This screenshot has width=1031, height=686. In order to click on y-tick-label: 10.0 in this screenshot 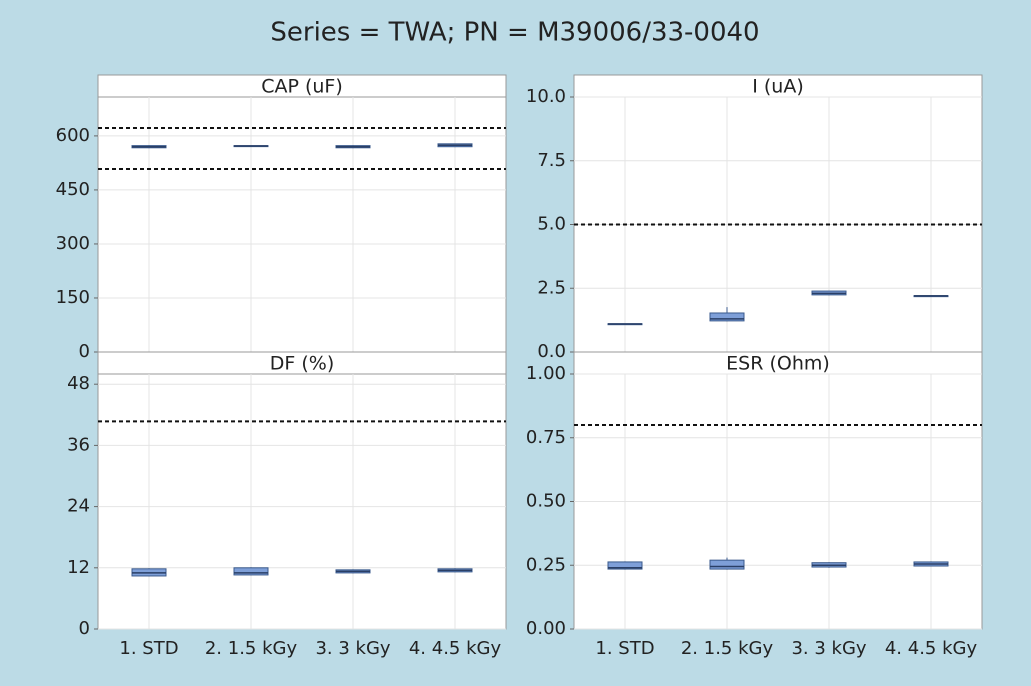, I will do `click(546, 96)`.